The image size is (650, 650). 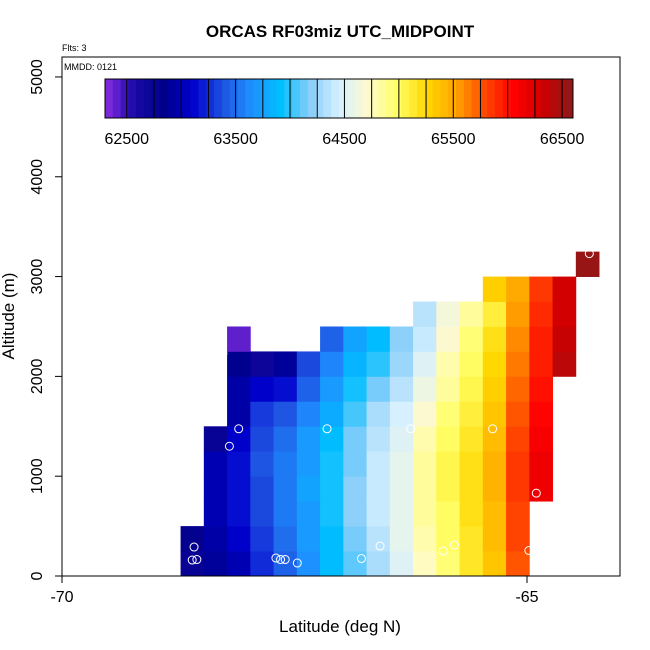 I want to click on flights-note: Flts: 3, so click(x=74, y=48).